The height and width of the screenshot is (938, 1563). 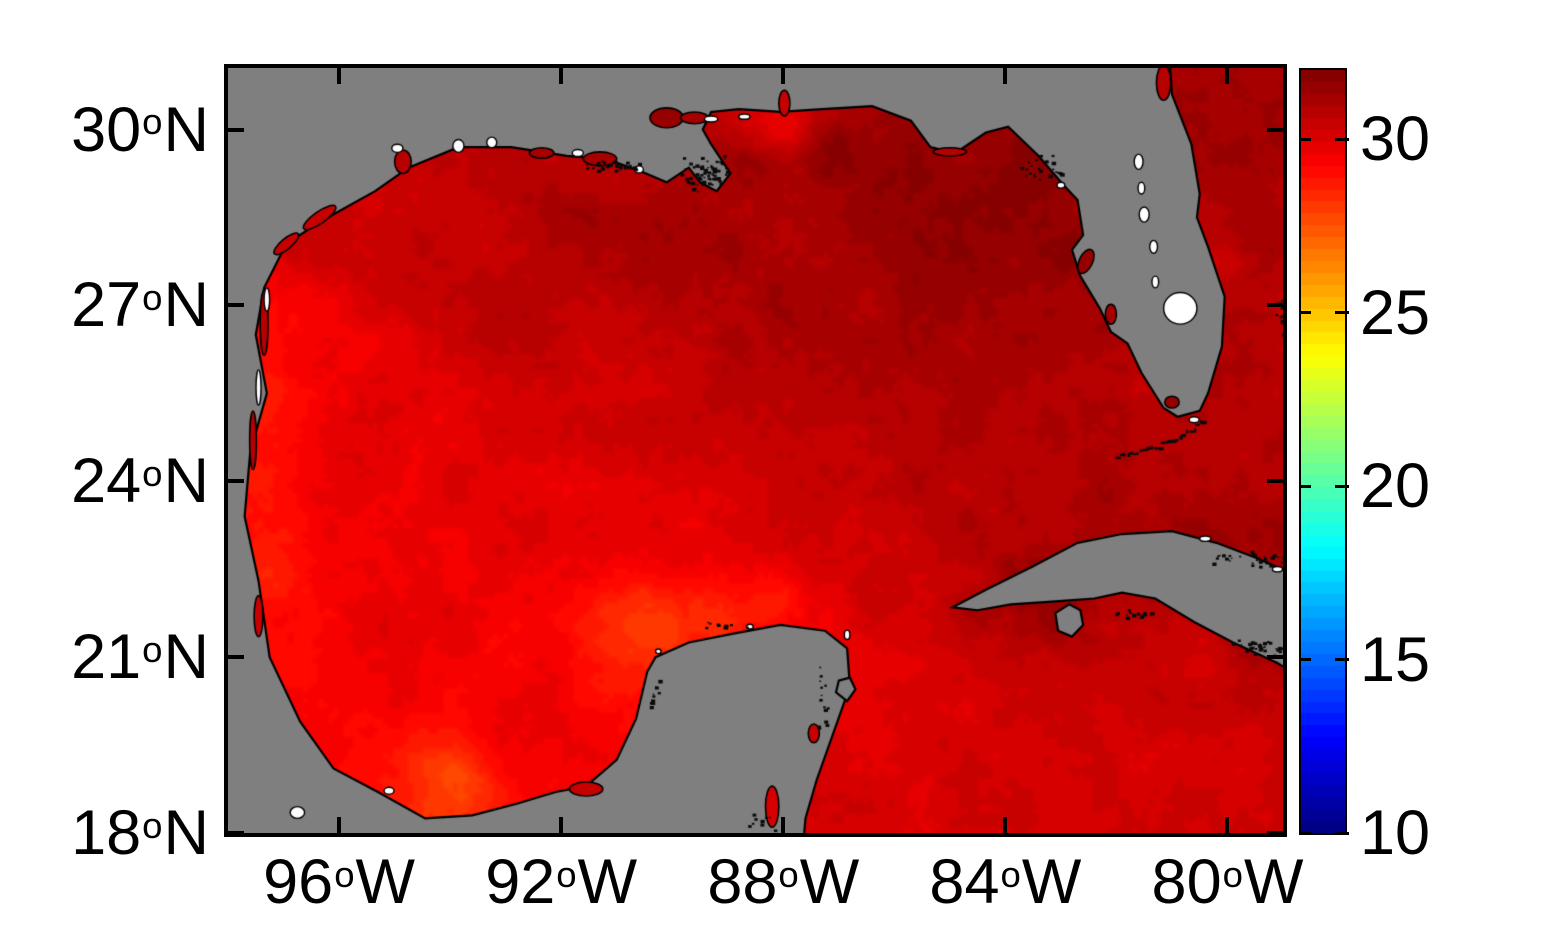 I want to click on x-tick-label: 84oW, so click(x=1005, y=882).